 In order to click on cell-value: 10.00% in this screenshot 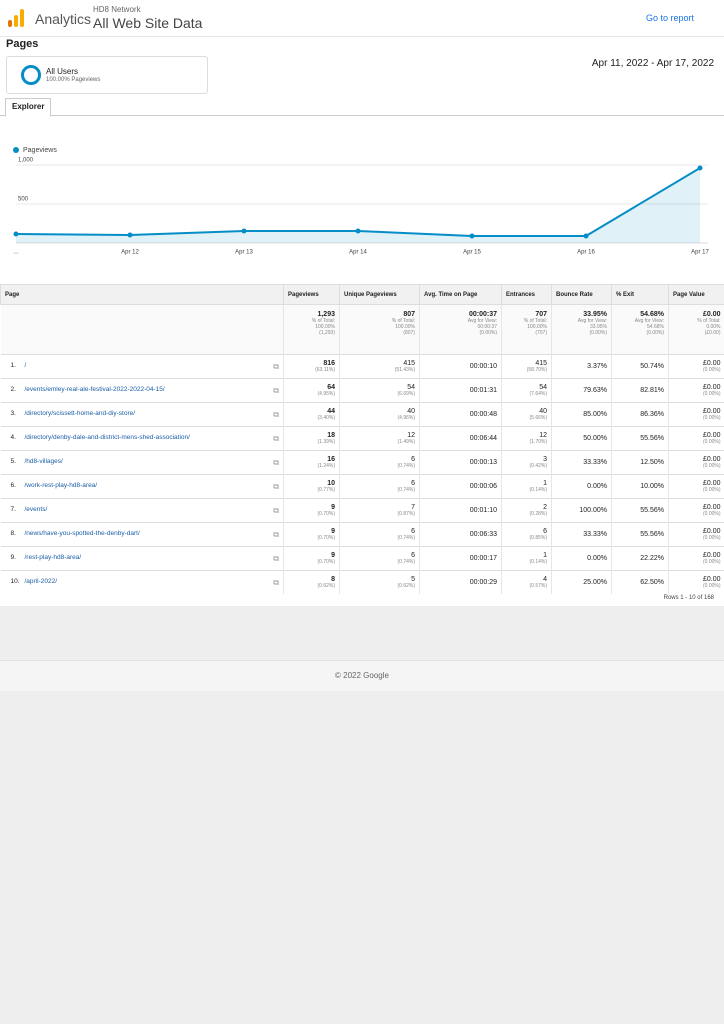, I will do `click(652, 486)`.